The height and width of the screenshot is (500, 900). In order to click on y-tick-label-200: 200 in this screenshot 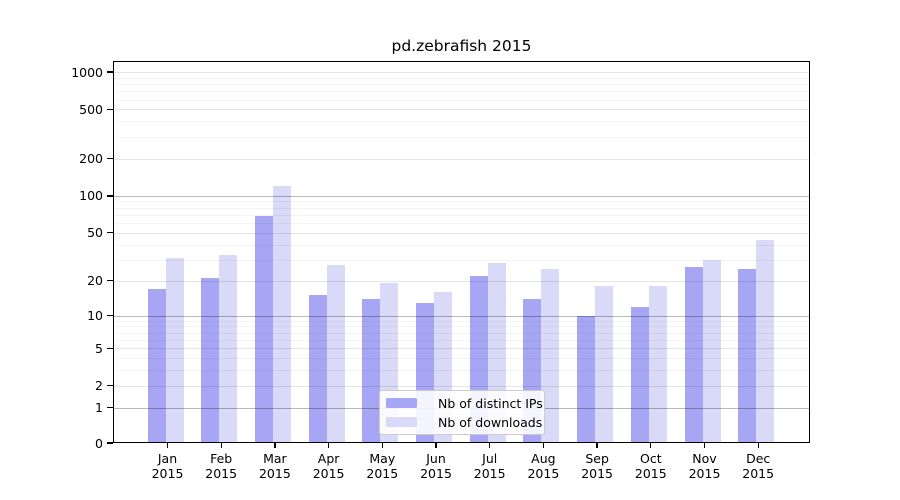, I will do `click(91, 159)`.